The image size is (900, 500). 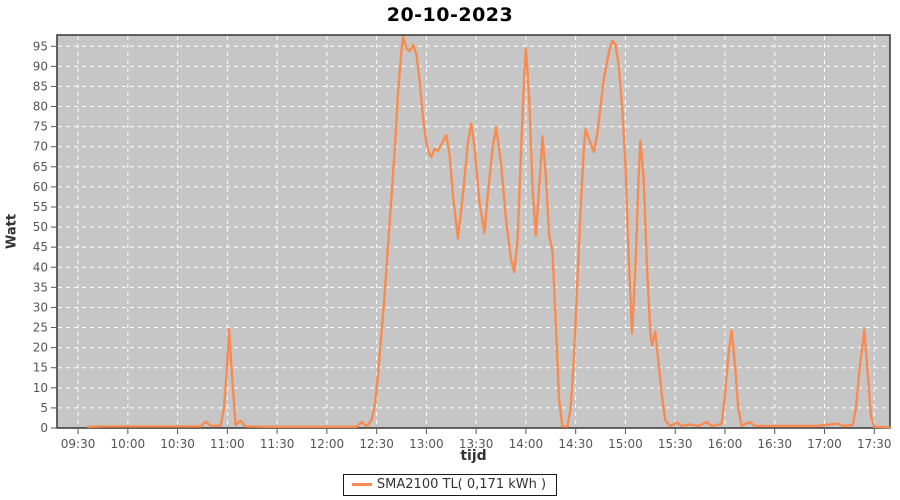 What do you see at coordinates (376, 444) in the screenshot?
I see `x-tick-label: 12:30` at bounding box center [376, 444].